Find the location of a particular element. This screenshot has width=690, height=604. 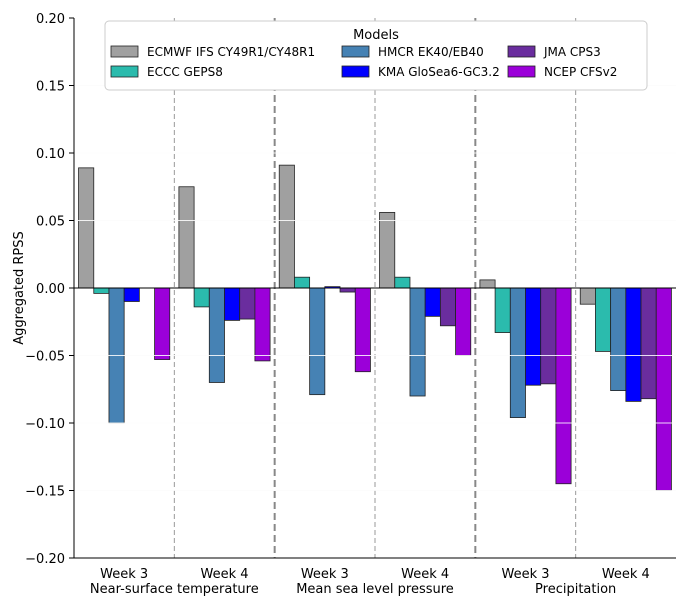

y-tick-label-1: −0.15 is located at coordinates (45, 492).